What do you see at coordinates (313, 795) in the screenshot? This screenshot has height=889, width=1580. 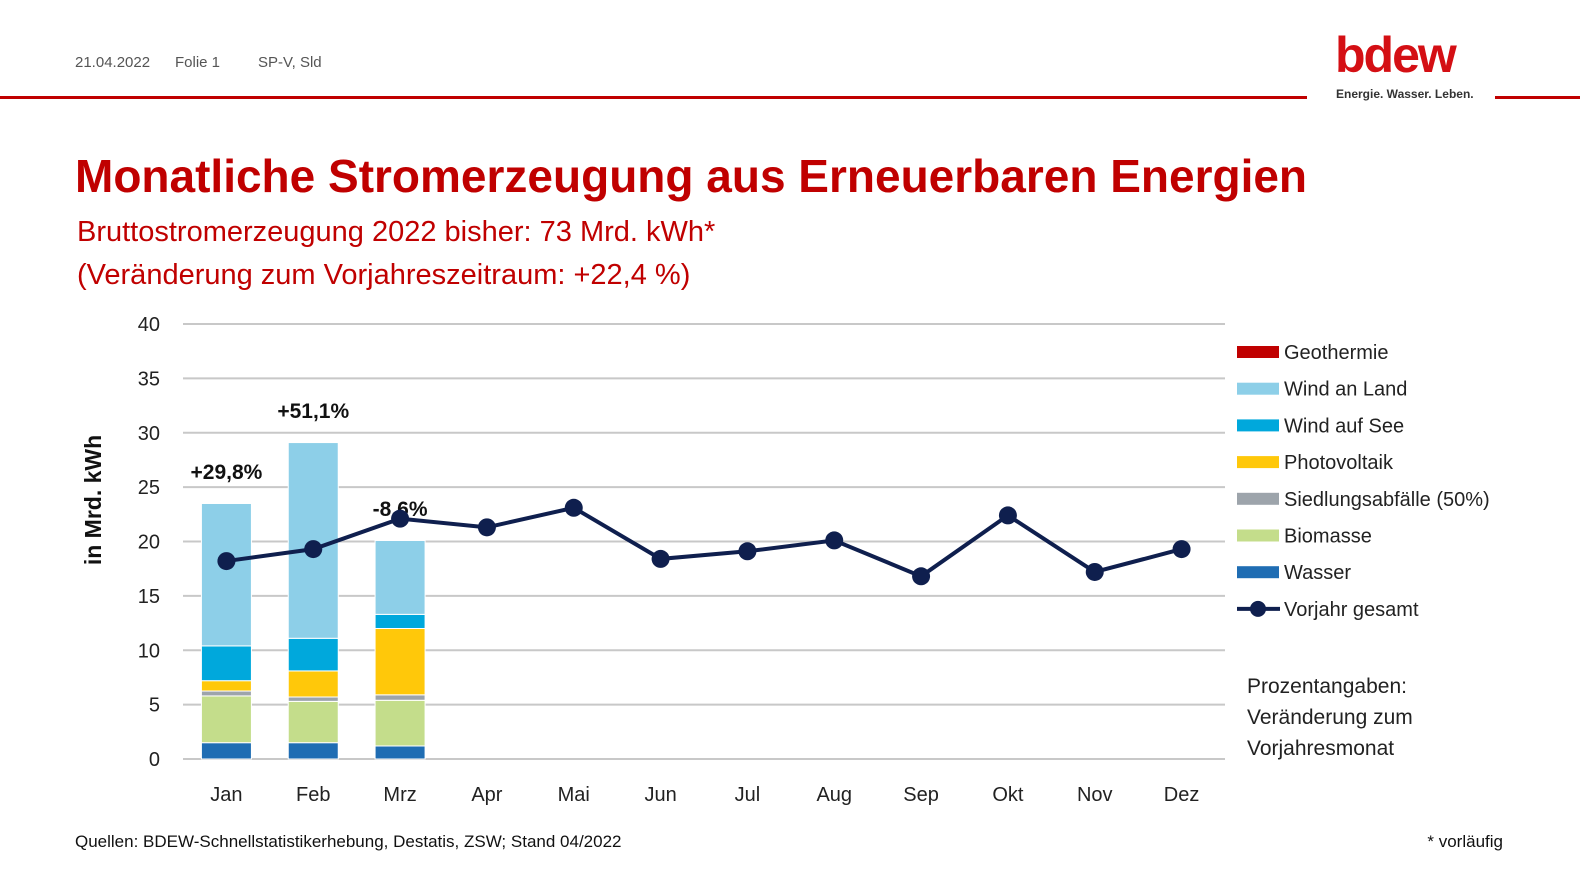 I see `x-tick-label: Feb` at bounding box center [313, 795].